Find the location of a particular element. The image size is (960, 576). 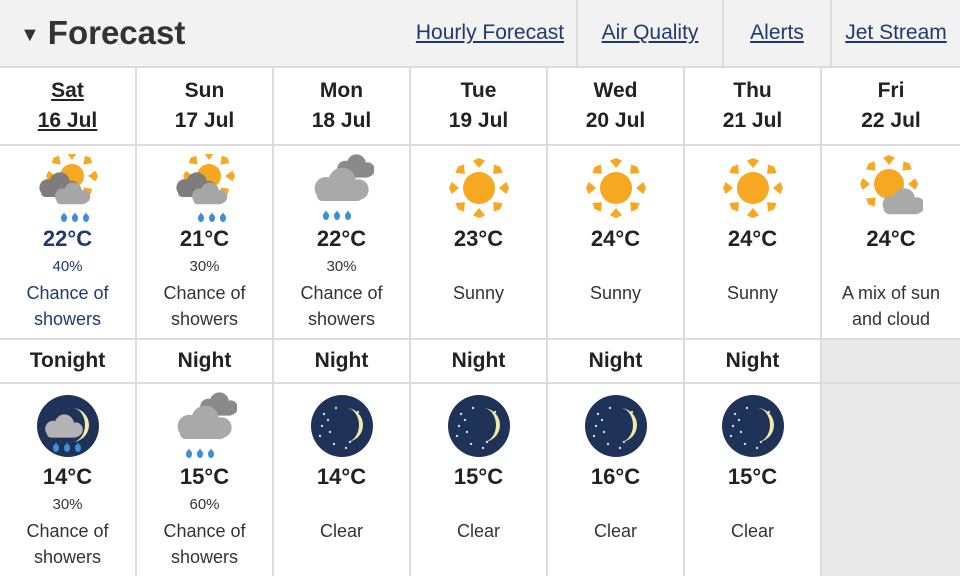

forecast-title: ▼ Forecast is located at coordinates (102, 33).